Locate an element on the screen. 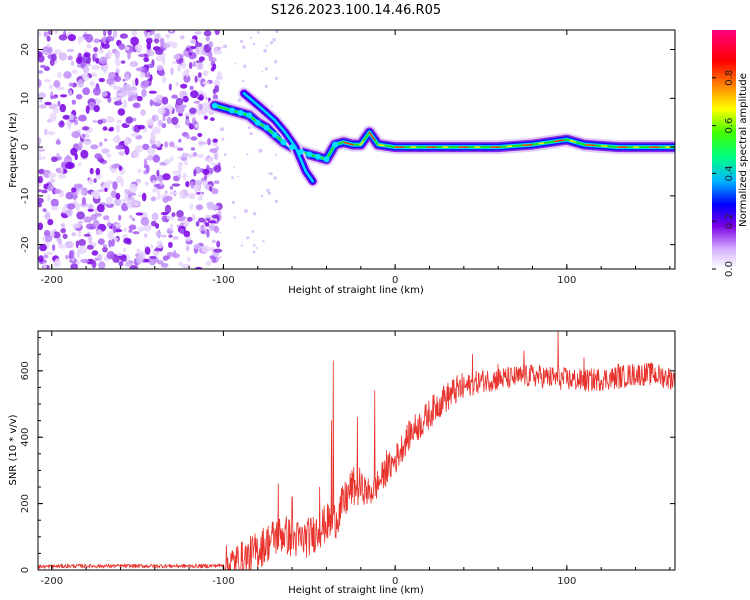 This screenshot has height=600, width=750. colorbar-tick-label: 0.2 is located at coordinates (729, 221).